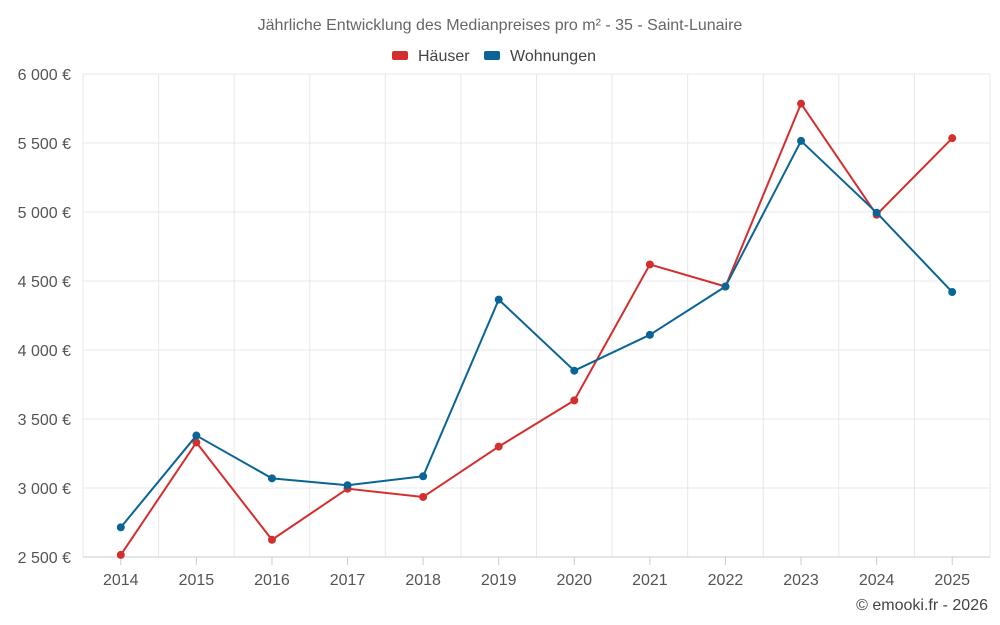 The height and width of the screenshot is (625, 1000). I want to click on y-tick-label: 4 000 €, so click(44, 351).